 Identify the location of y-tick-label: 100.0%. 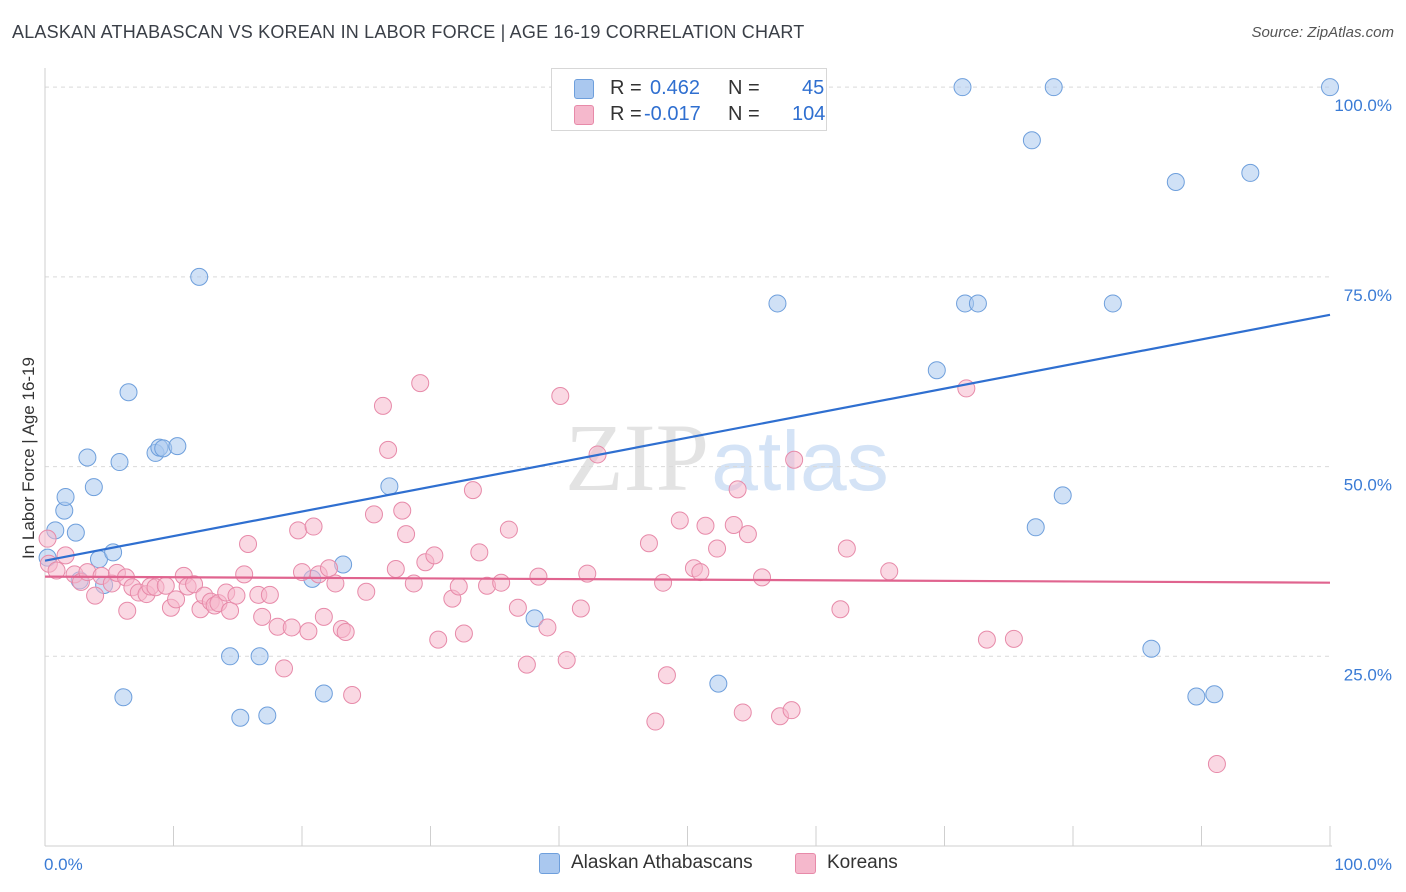
(1363, 105).